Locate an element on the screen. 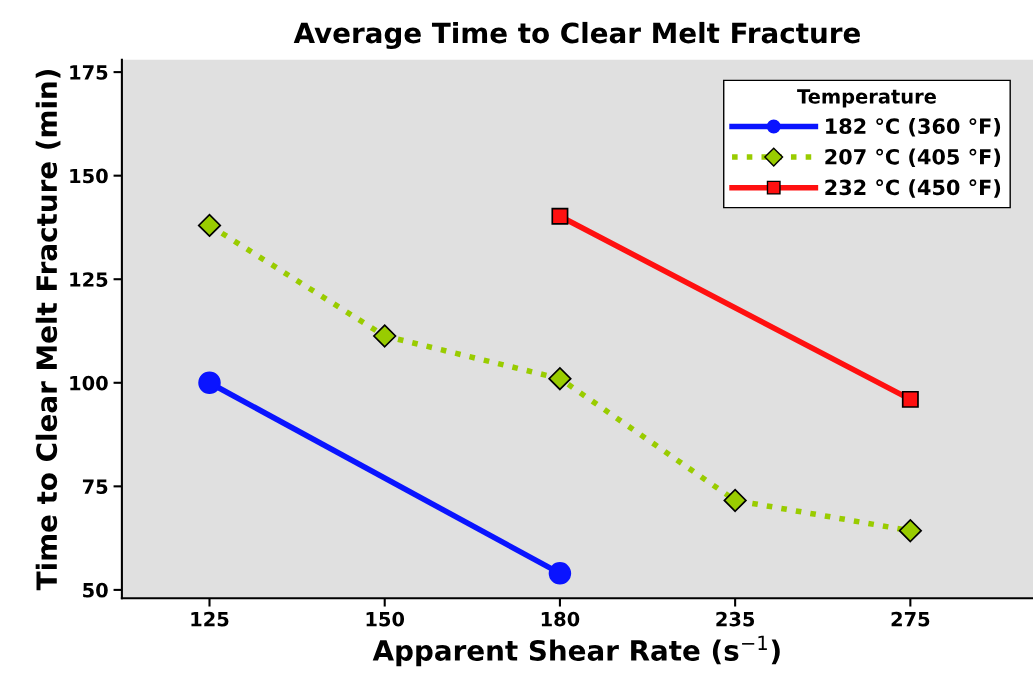 This screenshot has width=1033, height=686. x-tick-label: 125 is located at coordinates (210, 619).